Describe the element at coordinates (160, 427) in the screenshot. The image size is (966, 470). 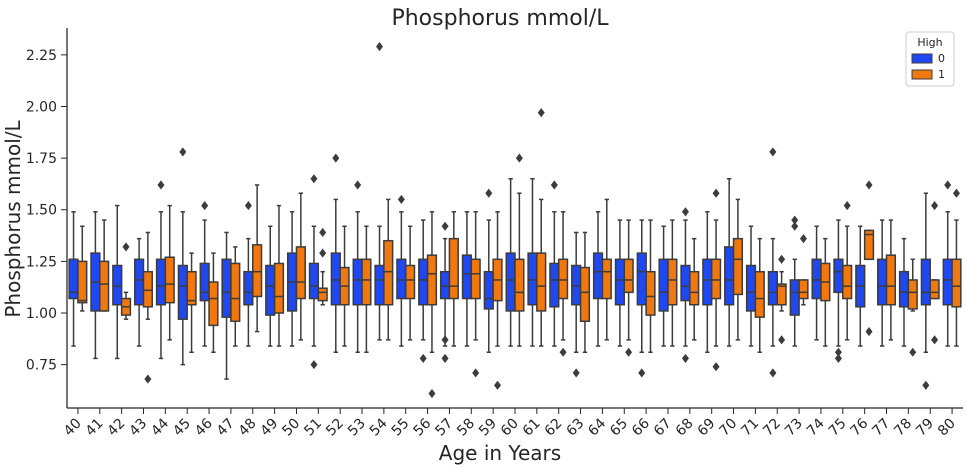
I see `x-tick-label: 44` at that location.